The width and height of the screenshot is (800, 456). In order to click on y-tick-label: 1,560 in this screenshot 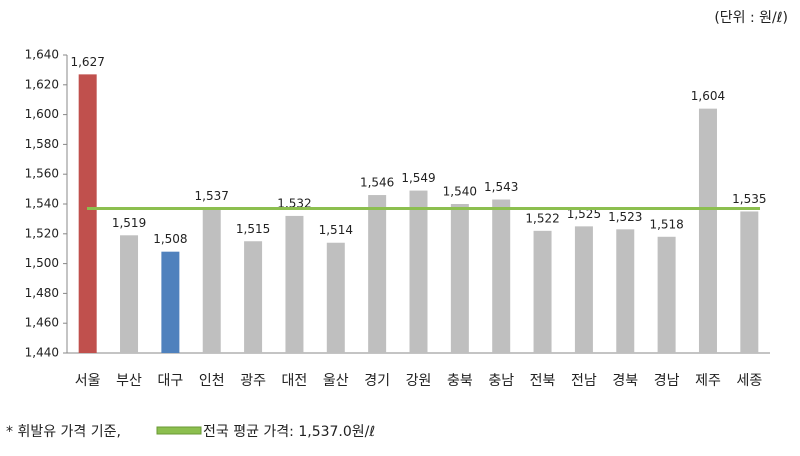, I will do `click(42, 174)`.